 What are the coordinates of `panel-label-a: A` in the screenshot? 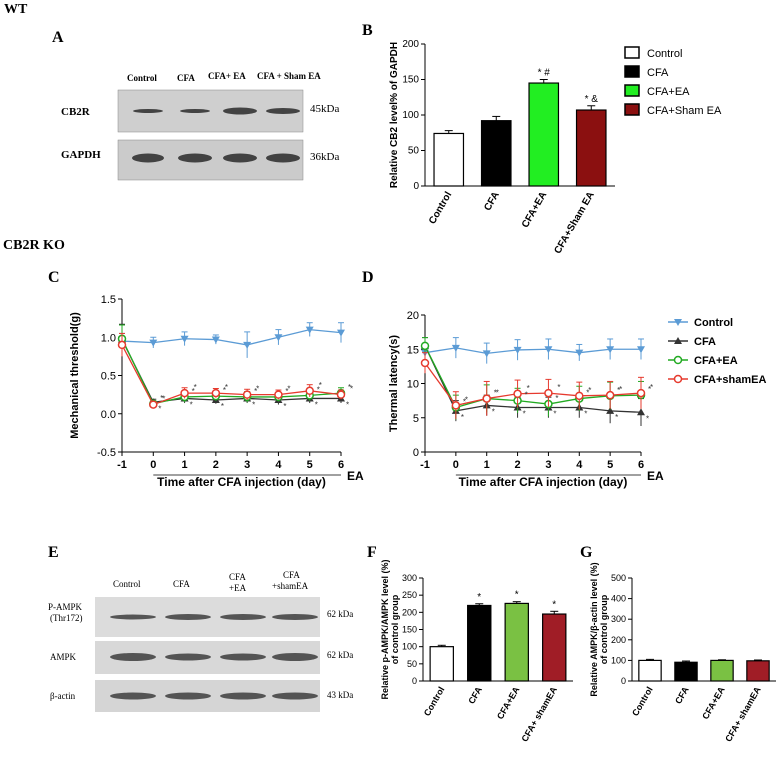 It's located at (58, 37).